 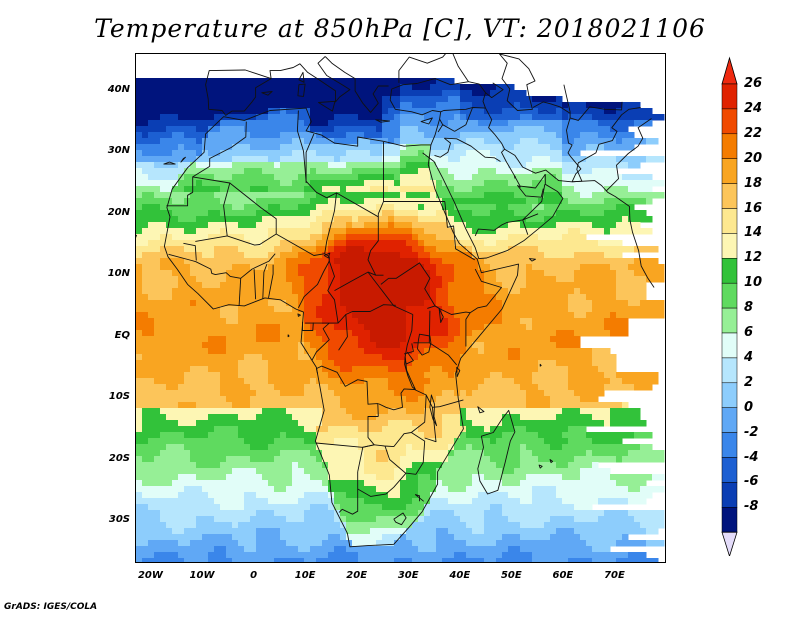 What do you see at coordinates (305, 575) in the screenshot?
I see `longitude-tick-label: 10E` at bounding box center [305, 575].